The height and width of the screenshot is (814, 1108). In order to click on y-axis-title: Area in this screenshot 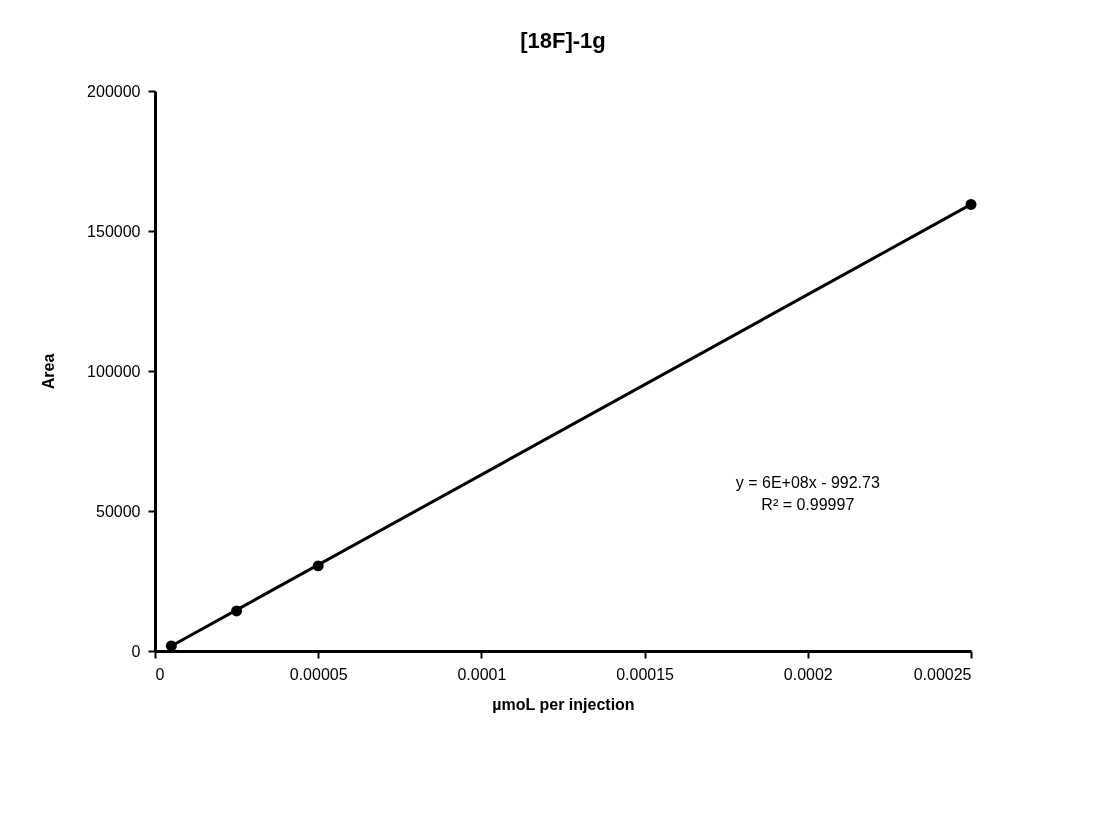, I will do `click(49, 371)`.